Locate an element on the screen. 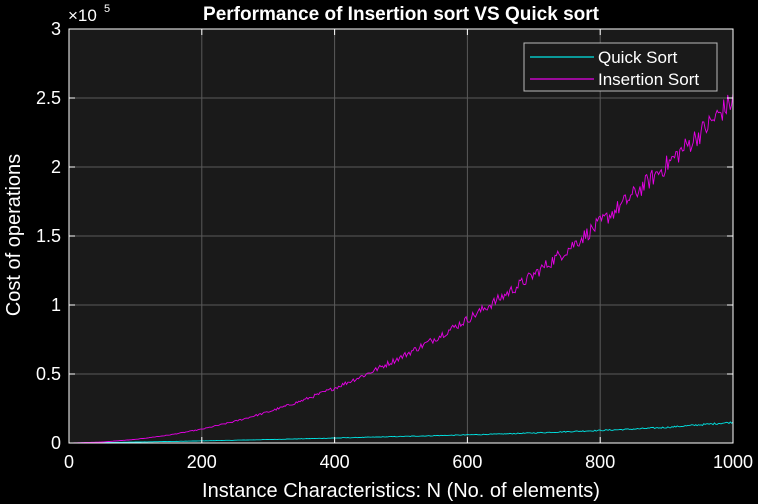  x-tick-label: 0 is located at coordinates (69, 462).